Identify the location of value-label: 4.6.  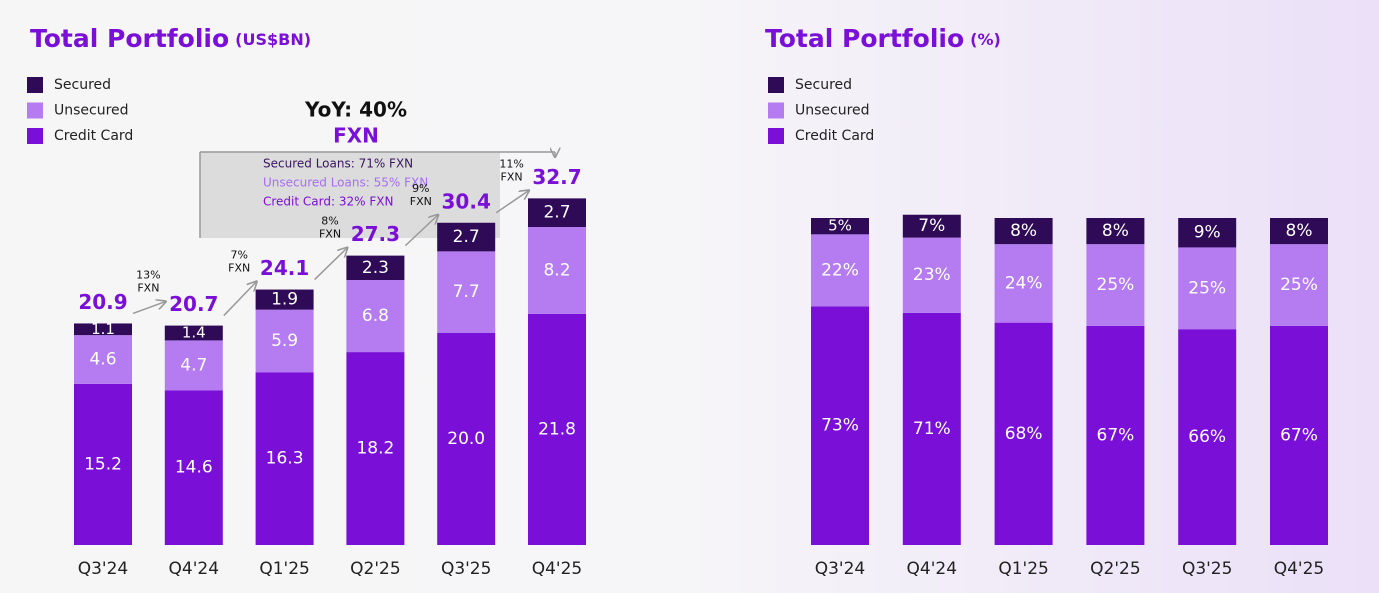
(102, 360).